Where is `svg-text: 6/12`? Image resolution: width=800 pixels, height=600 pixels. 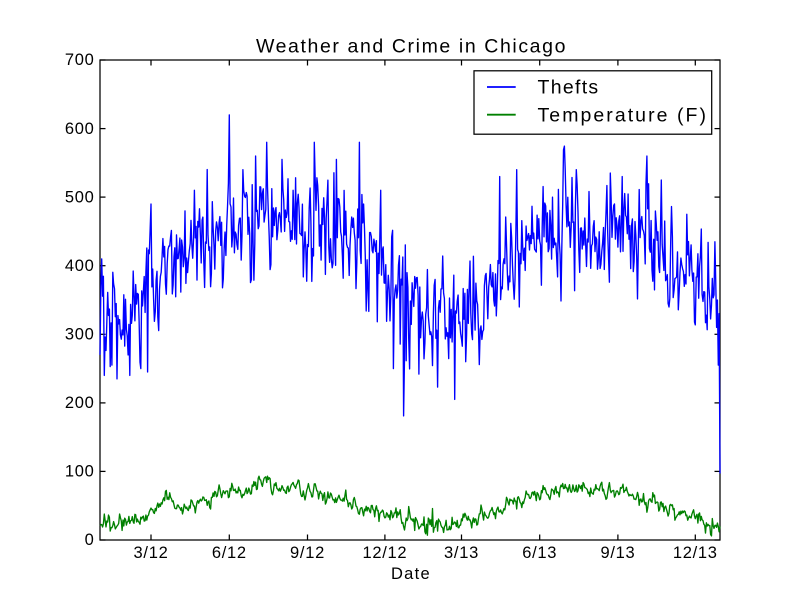
svg-text: 6/12 is located at coordinates (229, 553).